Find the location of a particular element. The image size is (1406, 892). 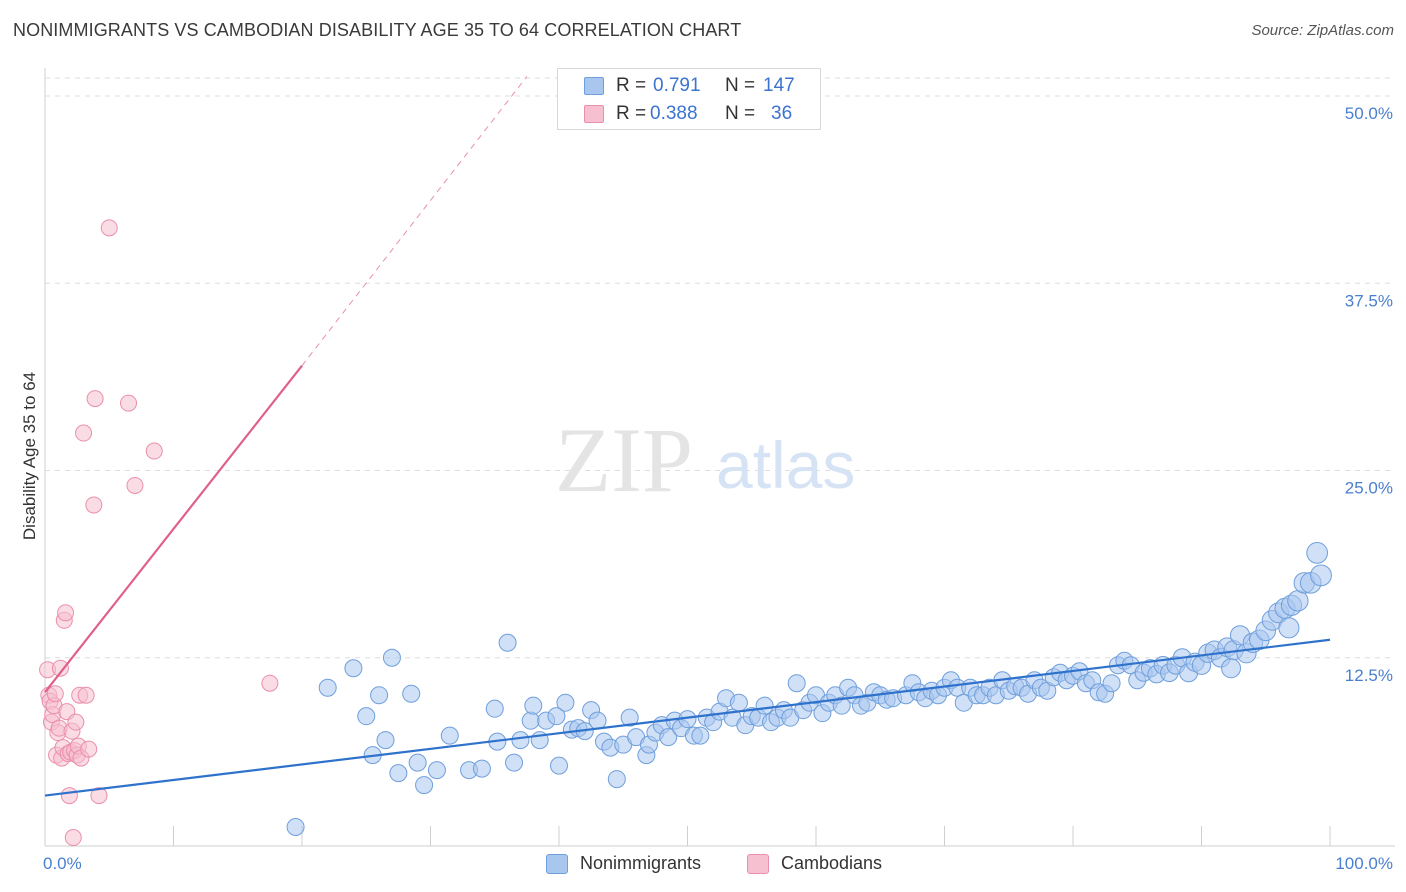

stats-legend: R = 0.791 N = 147 R = 0.388 N = 36 is located at coordinates (689, 99).